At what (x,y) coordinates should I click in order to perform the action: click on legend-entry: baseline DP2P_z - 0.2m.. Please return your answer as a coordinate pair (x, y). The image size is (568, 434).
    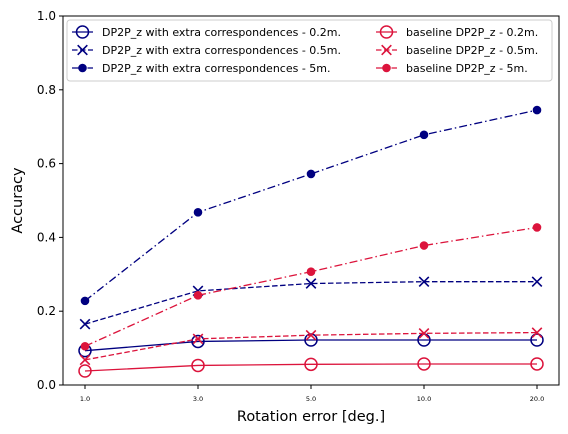
    Looking at the image, I should click on (457, 32).